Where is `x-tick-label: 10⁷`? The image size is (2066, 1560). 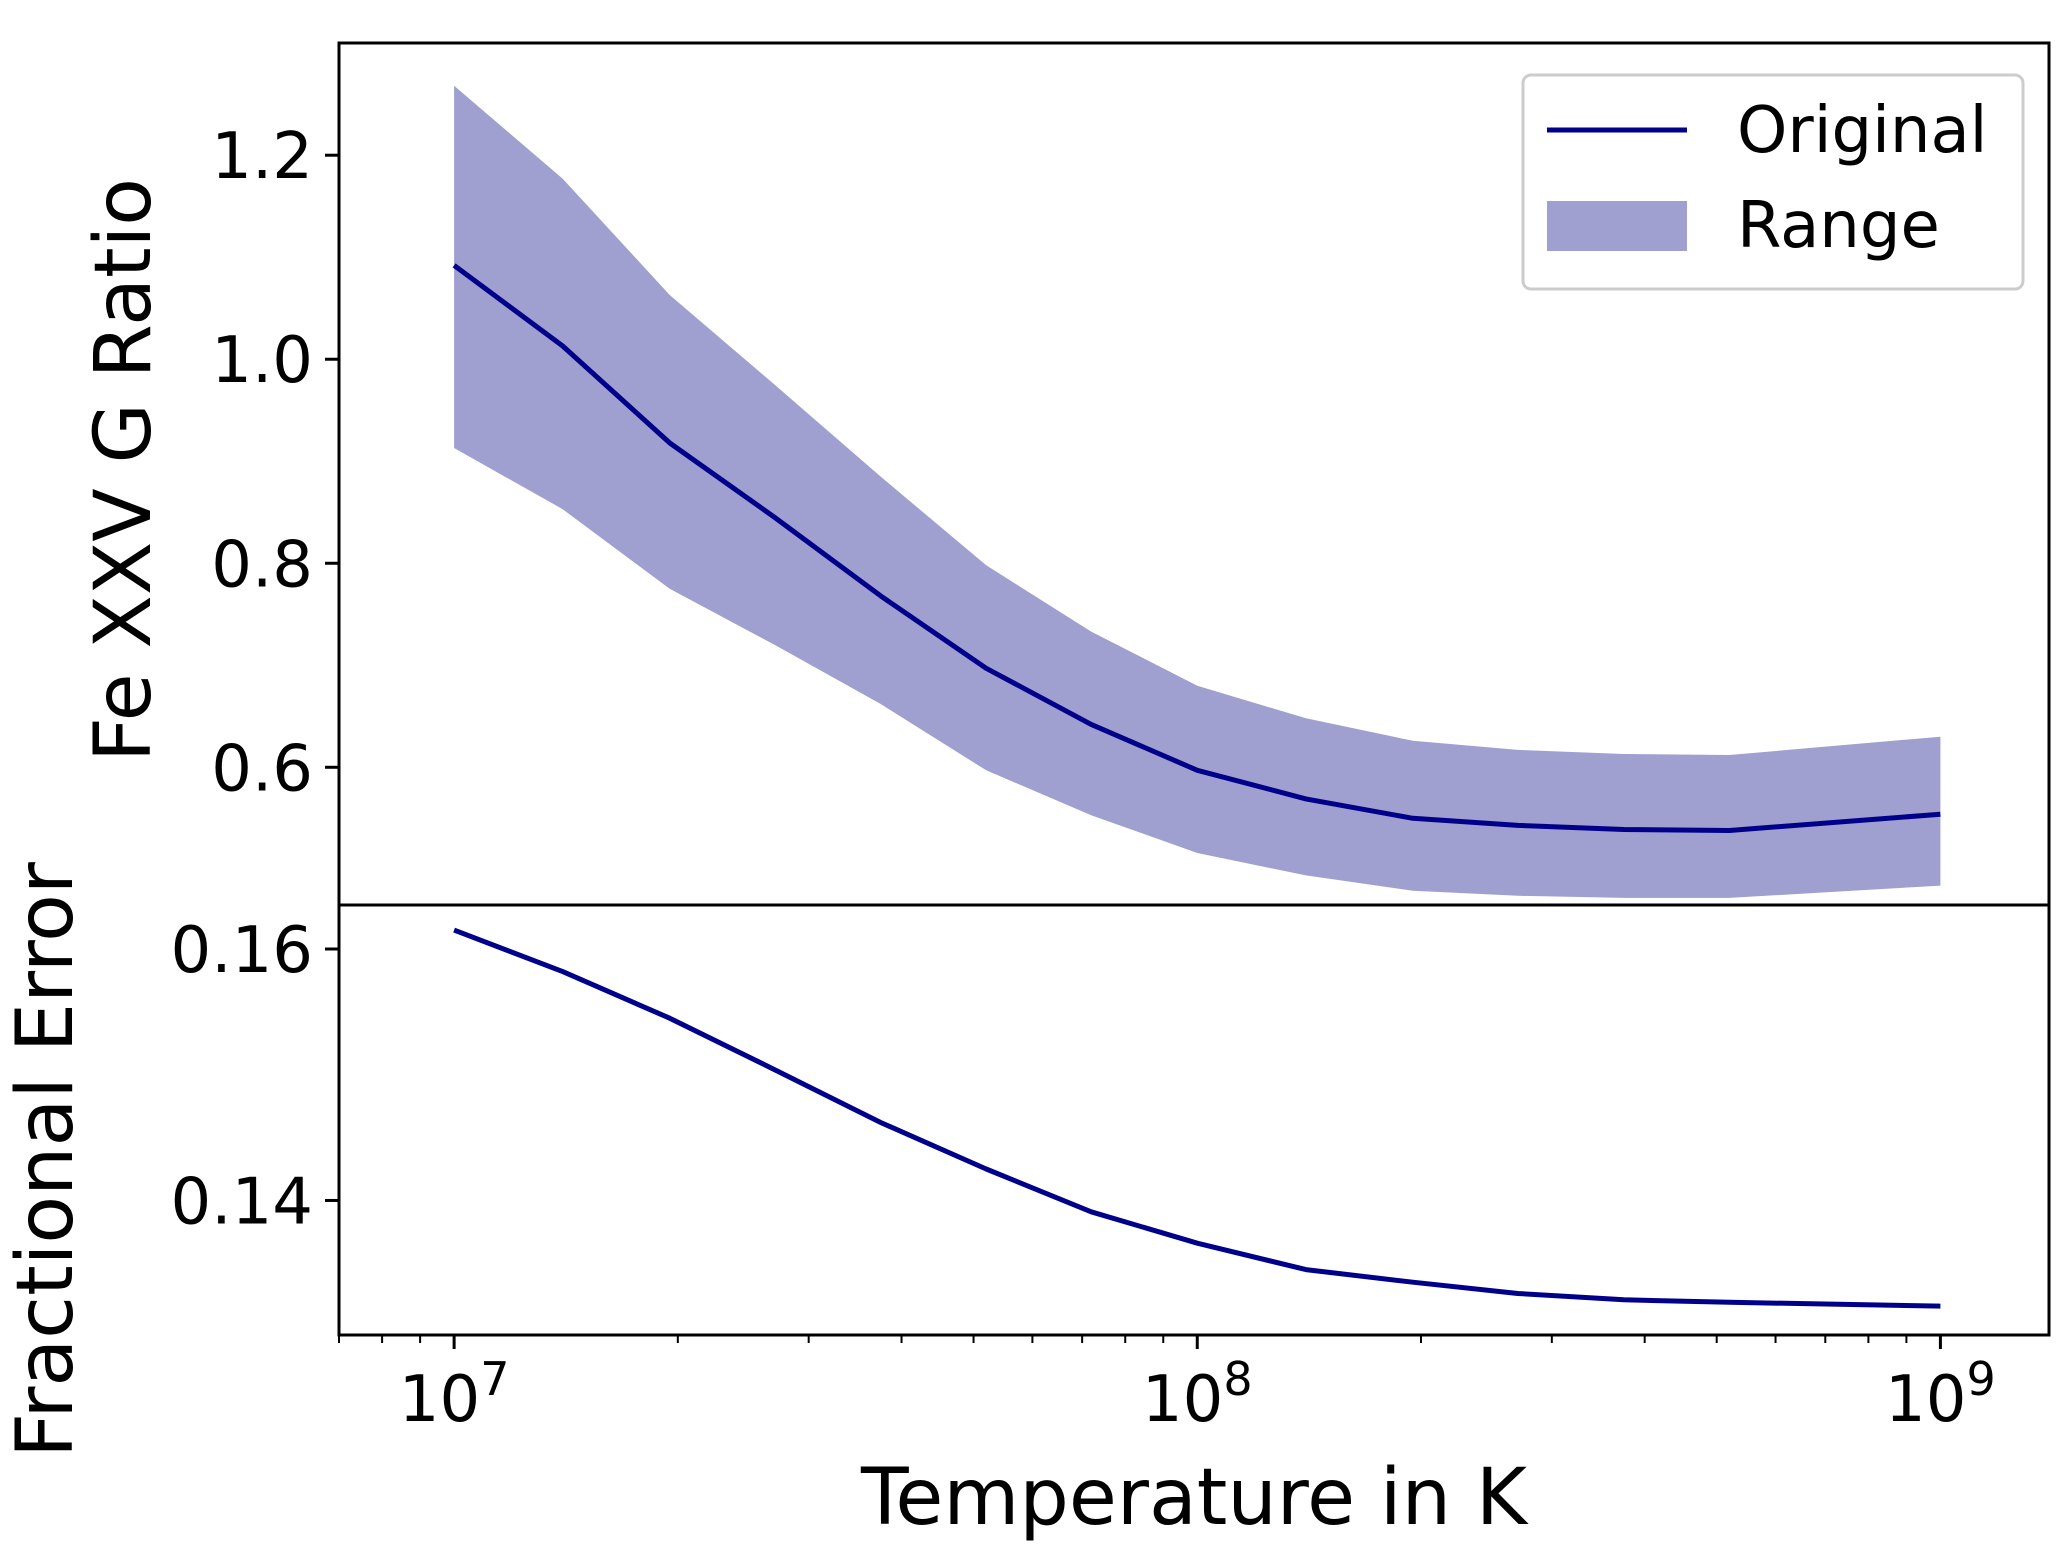 x-tick-label: 10⁷ is located at coordinates (454, 1394).